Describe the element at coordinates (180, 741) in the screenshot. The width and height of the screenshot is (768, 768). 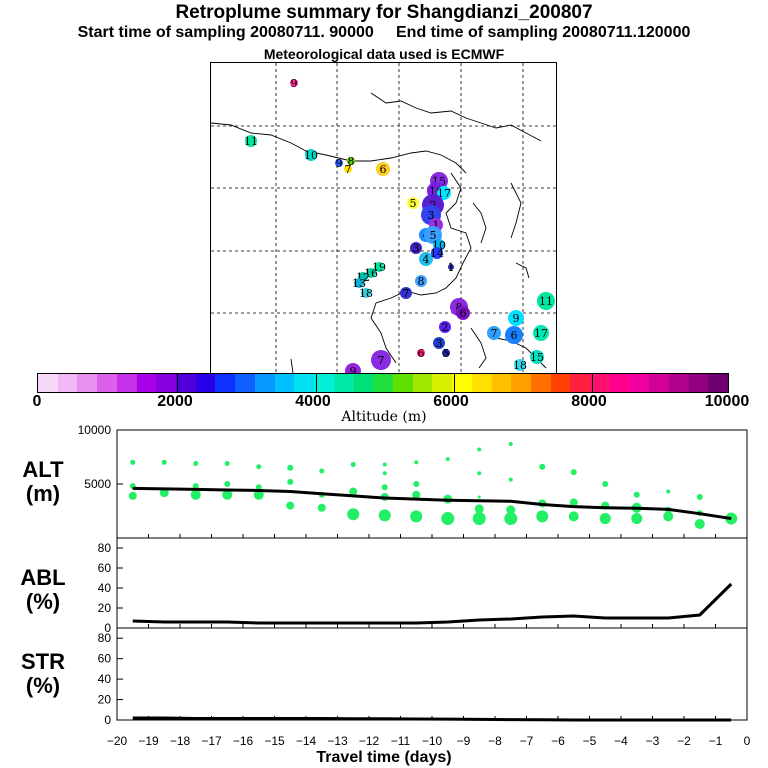
I see `x-tick-label: −18` at that location.